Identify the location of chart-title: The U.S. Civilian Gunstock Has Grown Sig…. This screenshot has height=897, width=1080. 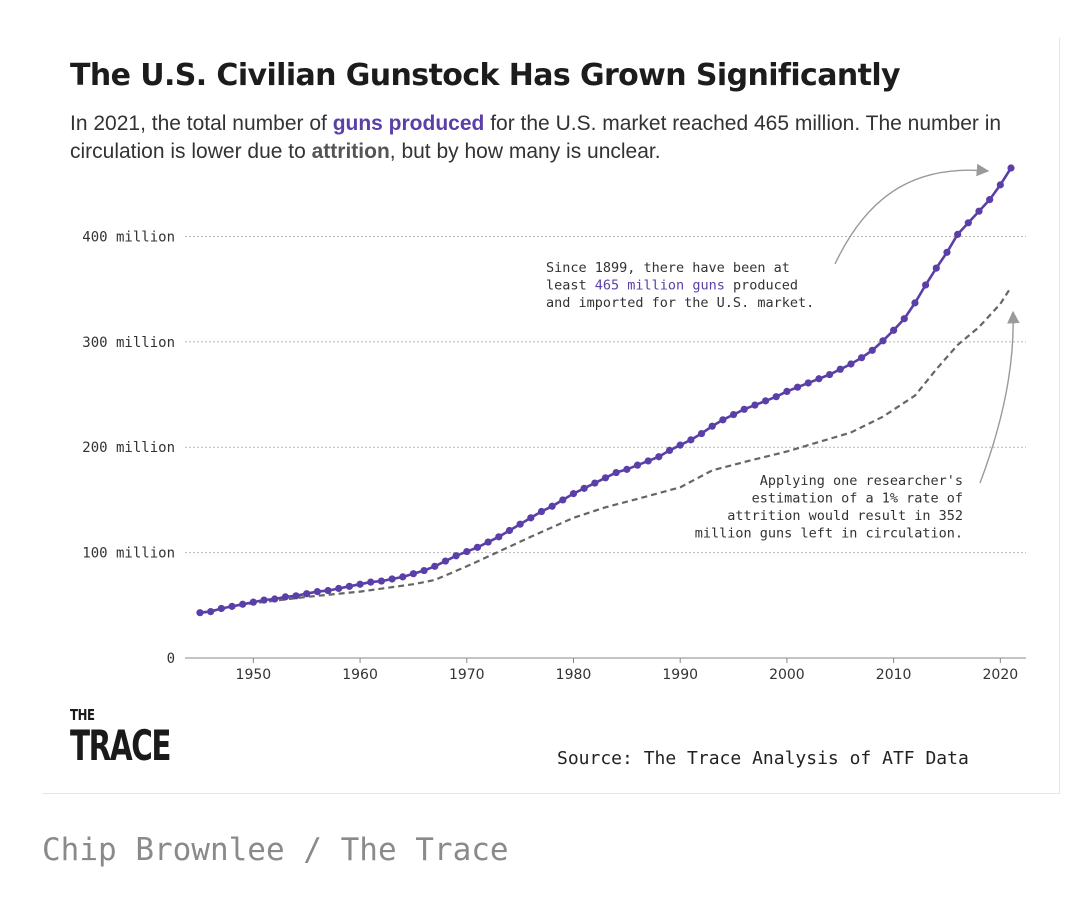
(485, 75).